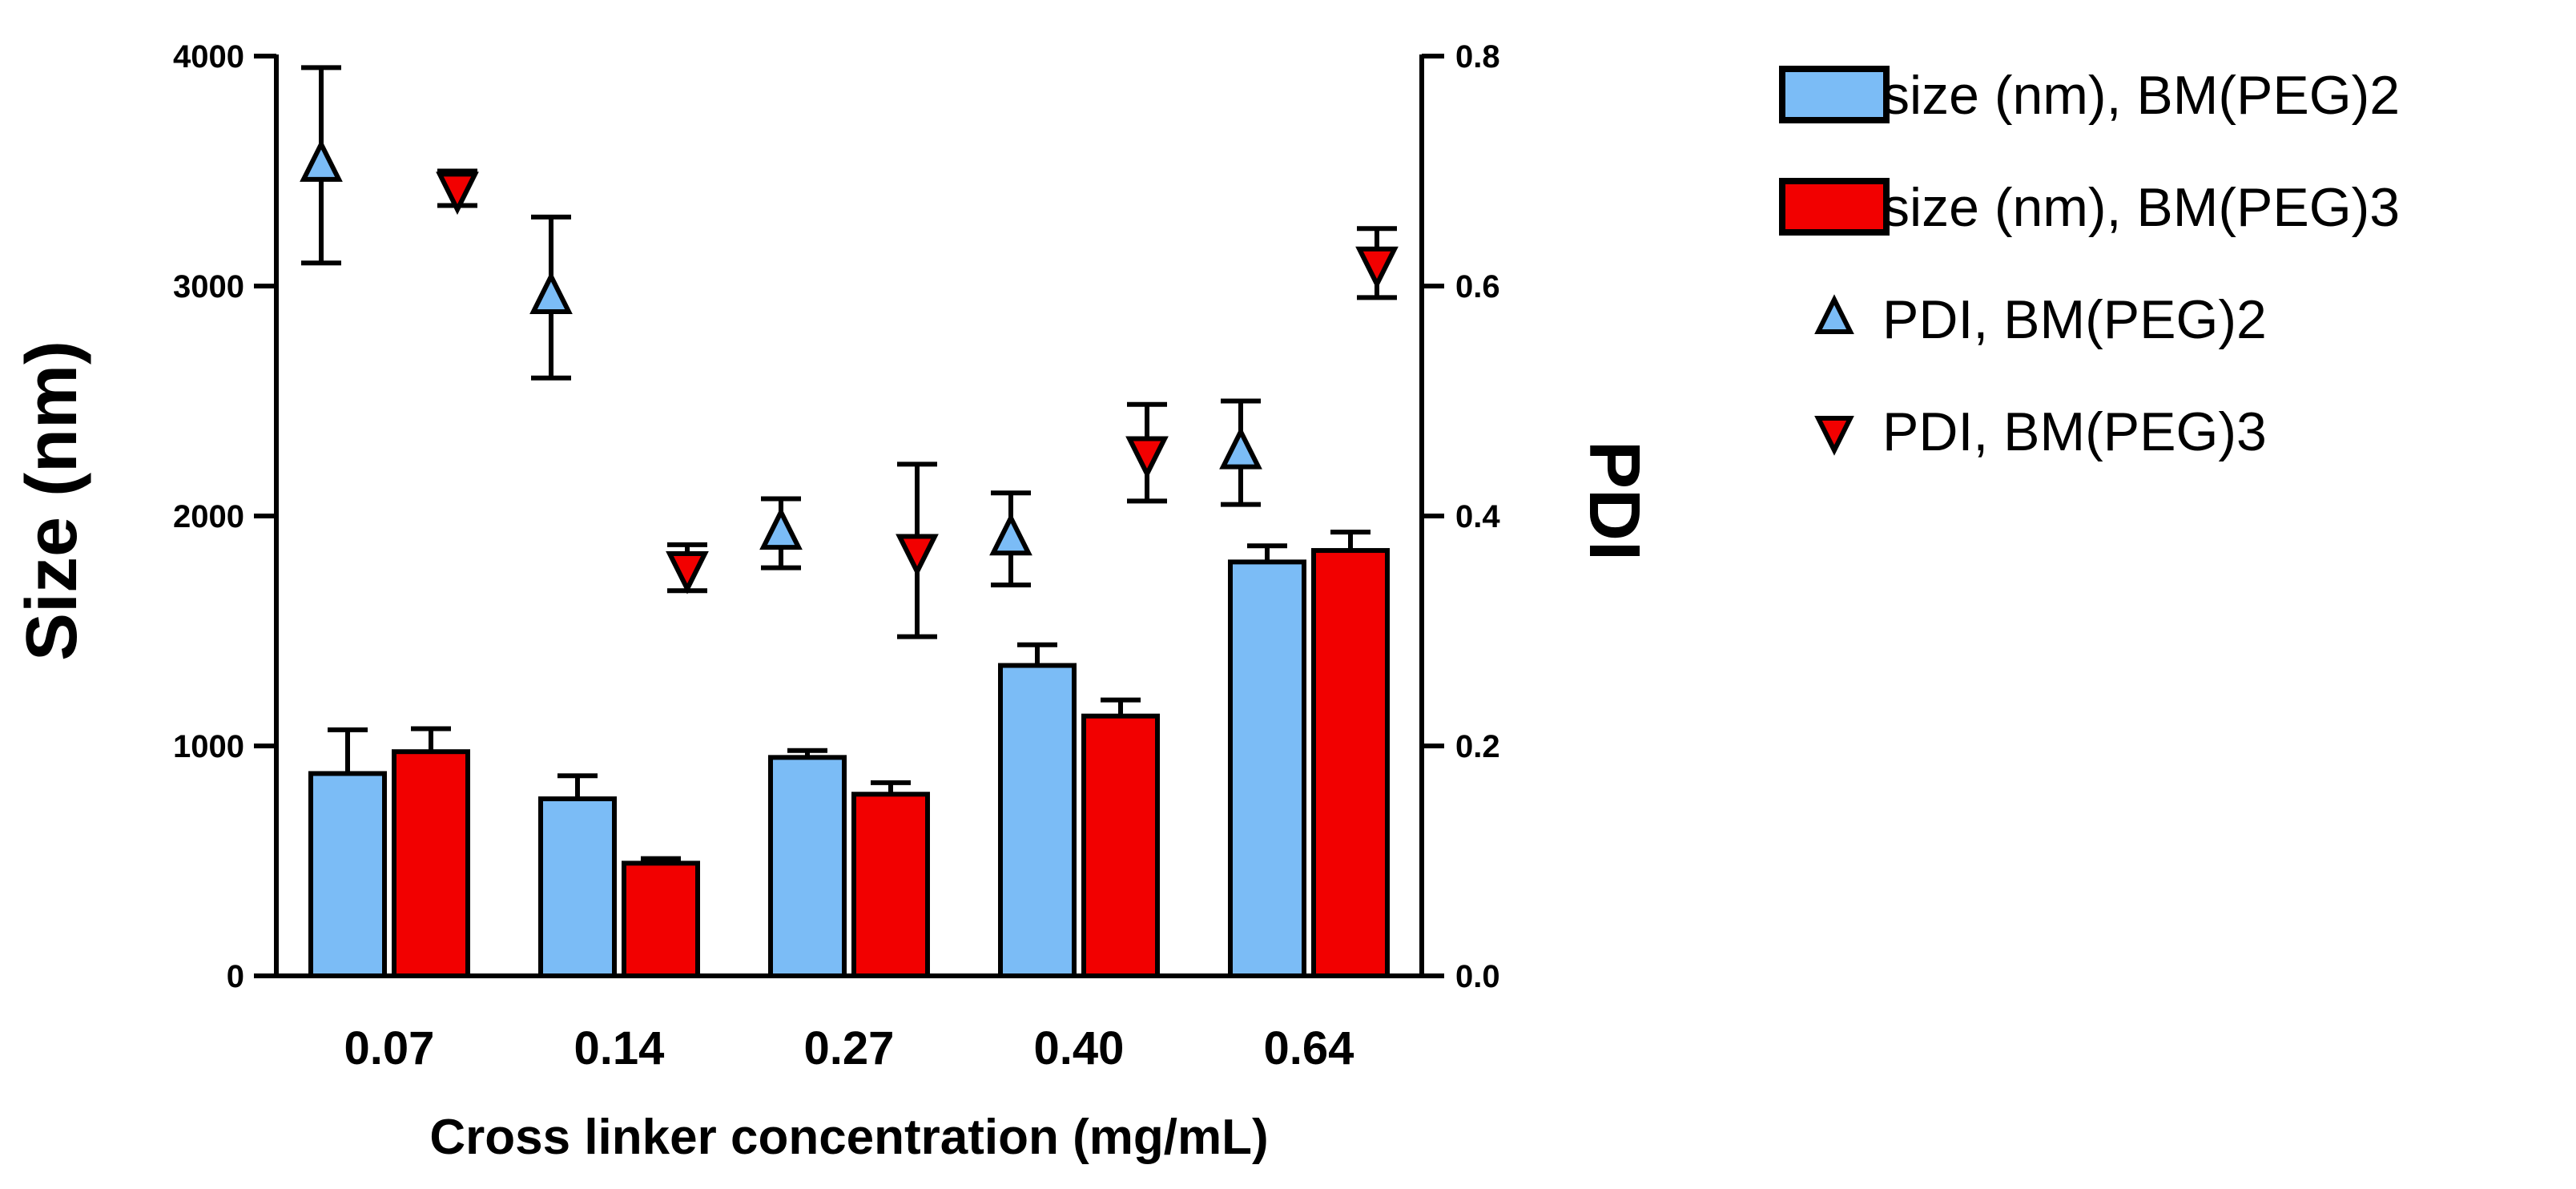  What do you see at coordinates (661, 919) in the screenshot?
I see `bar-2-0.14` at bounding box center [661, 919].